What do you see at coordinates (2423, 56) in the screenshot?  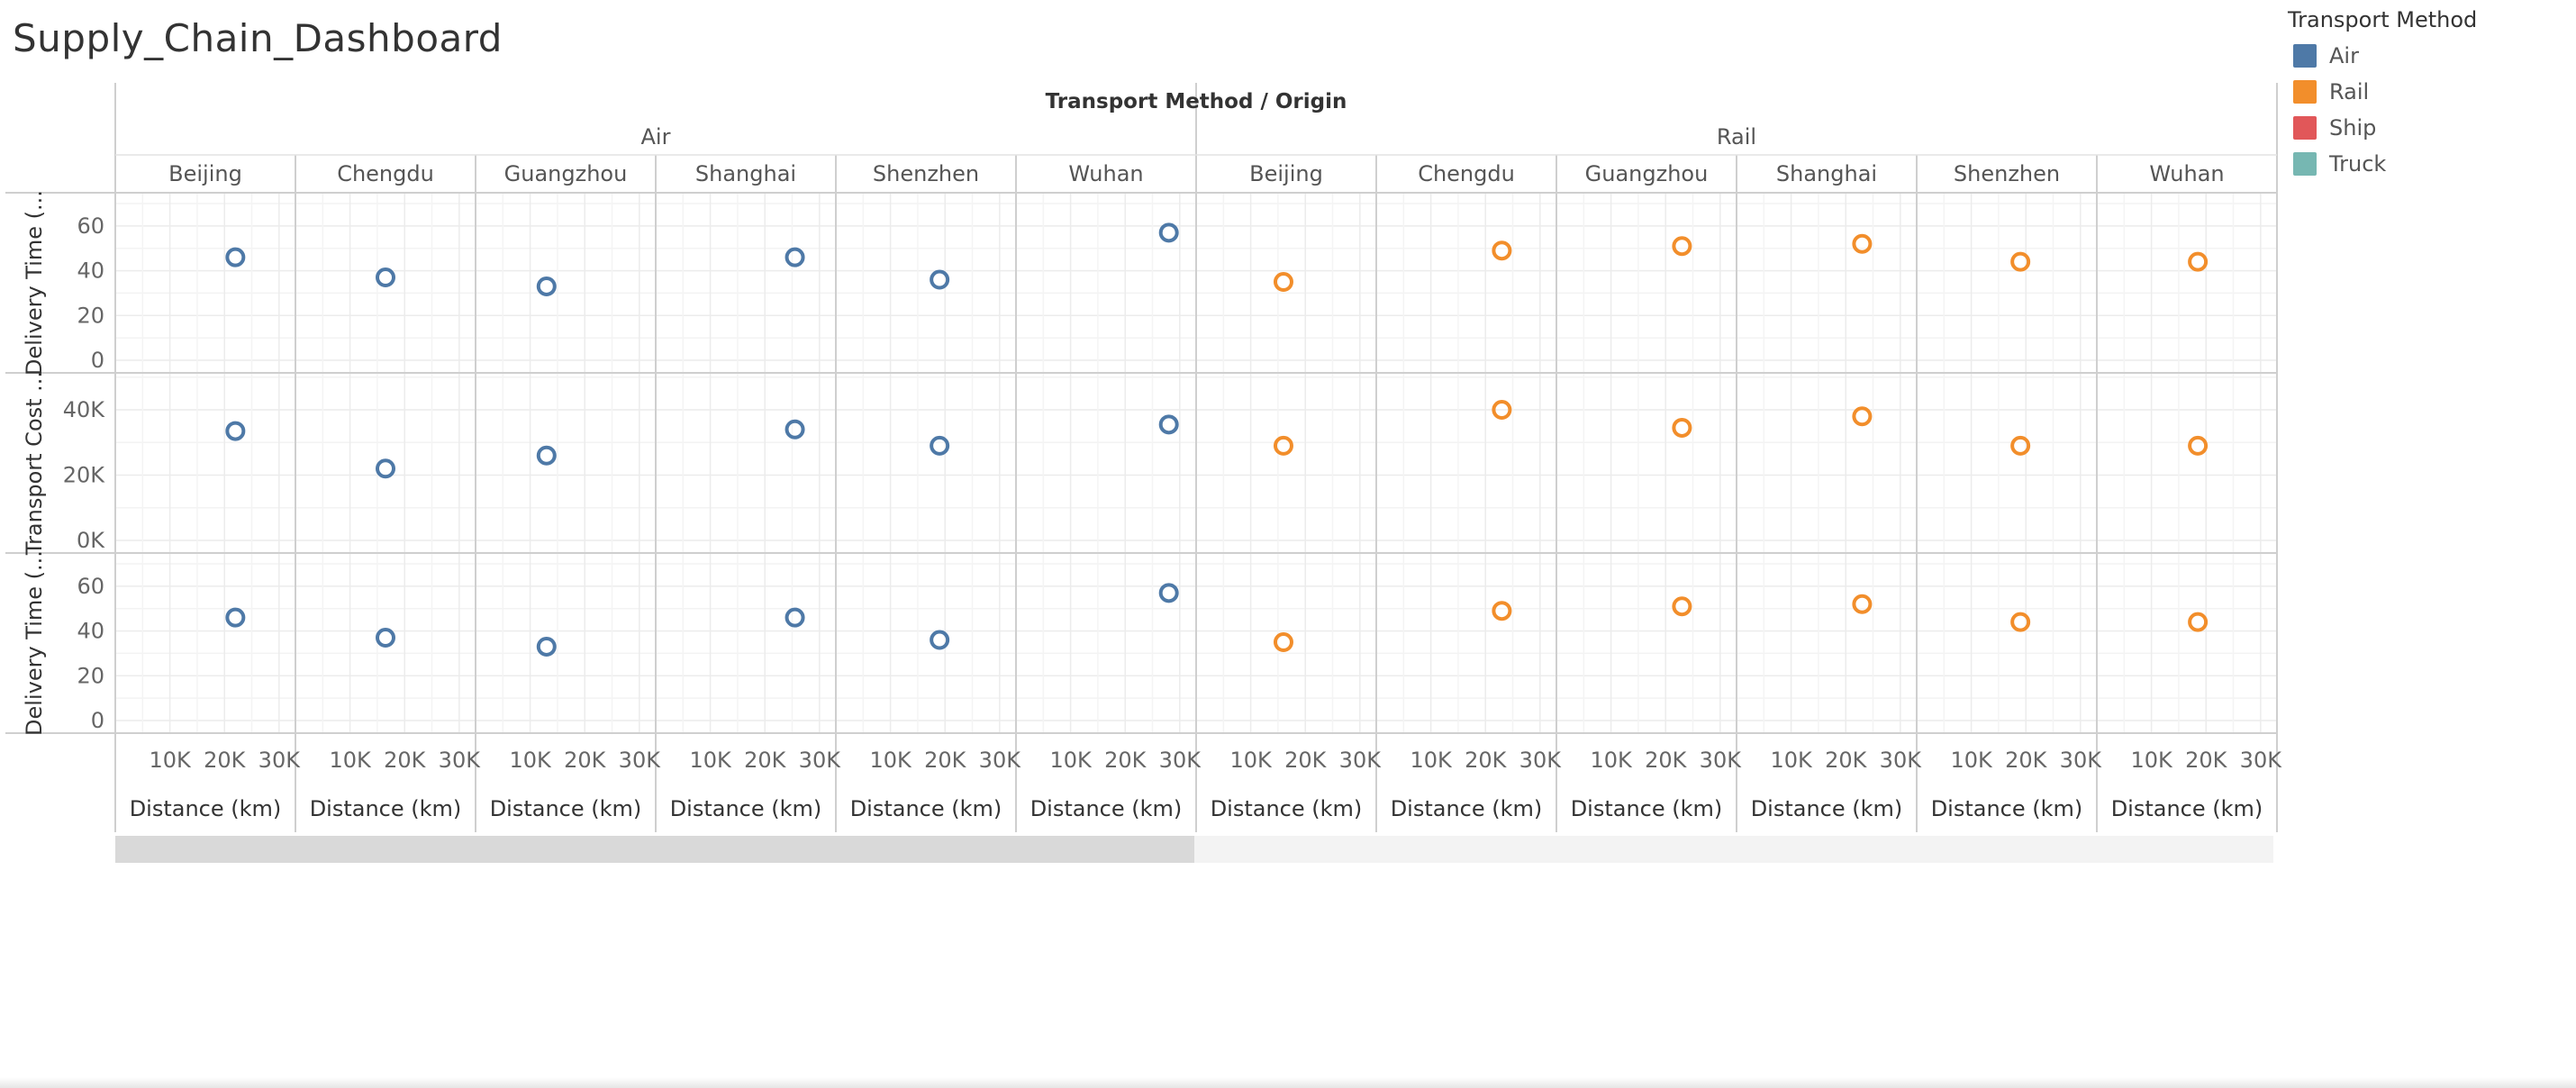 I see `legend-item-air: Air` at bounding box center [2423, 56].